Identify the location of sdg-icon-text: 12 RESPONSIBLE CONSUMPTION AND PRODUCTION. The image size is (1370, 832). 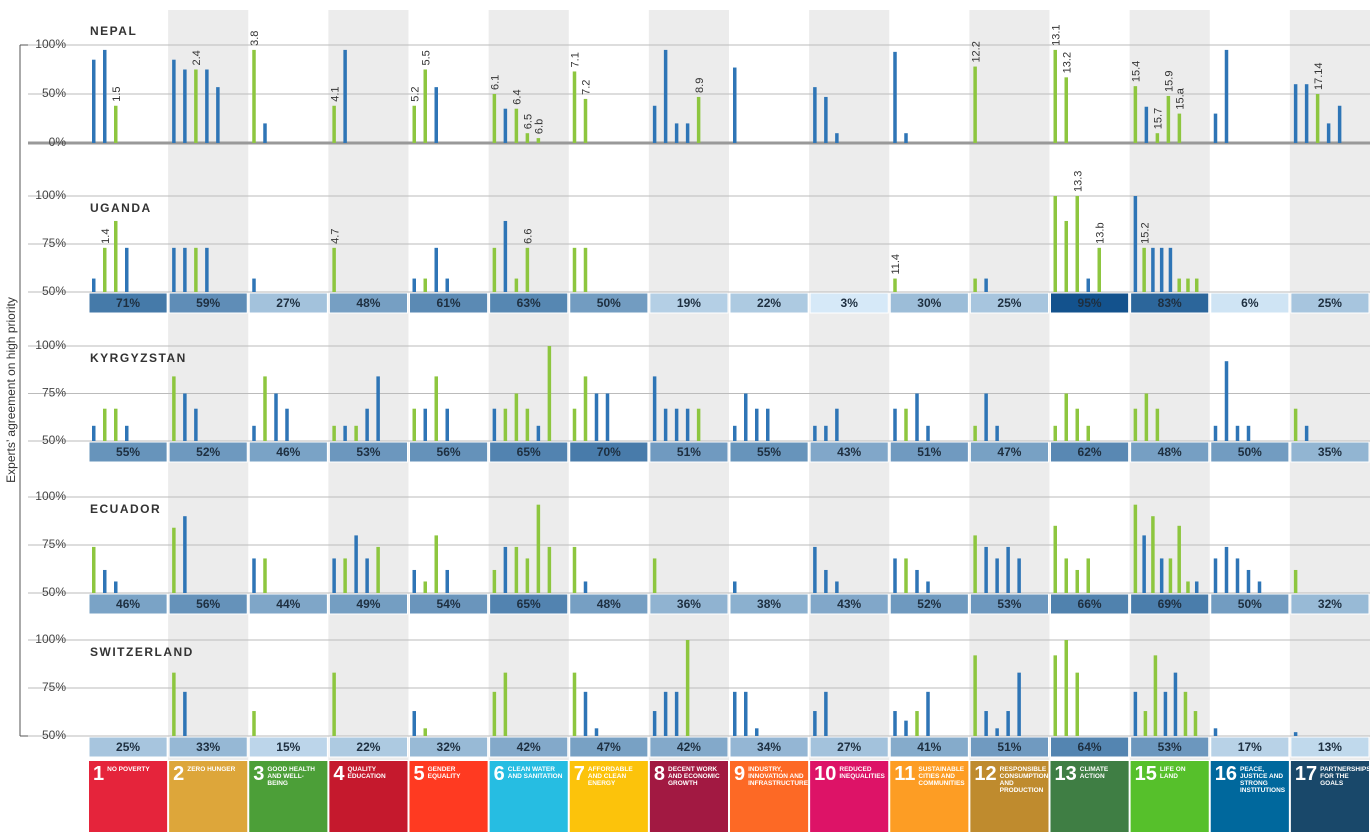
(1011, 778).